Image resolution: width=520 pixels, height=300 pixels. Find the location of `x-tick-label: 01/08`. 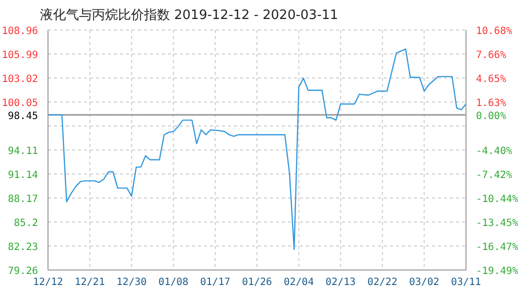

x-tick-label: 01/08 is located at coordinates (173, 282).